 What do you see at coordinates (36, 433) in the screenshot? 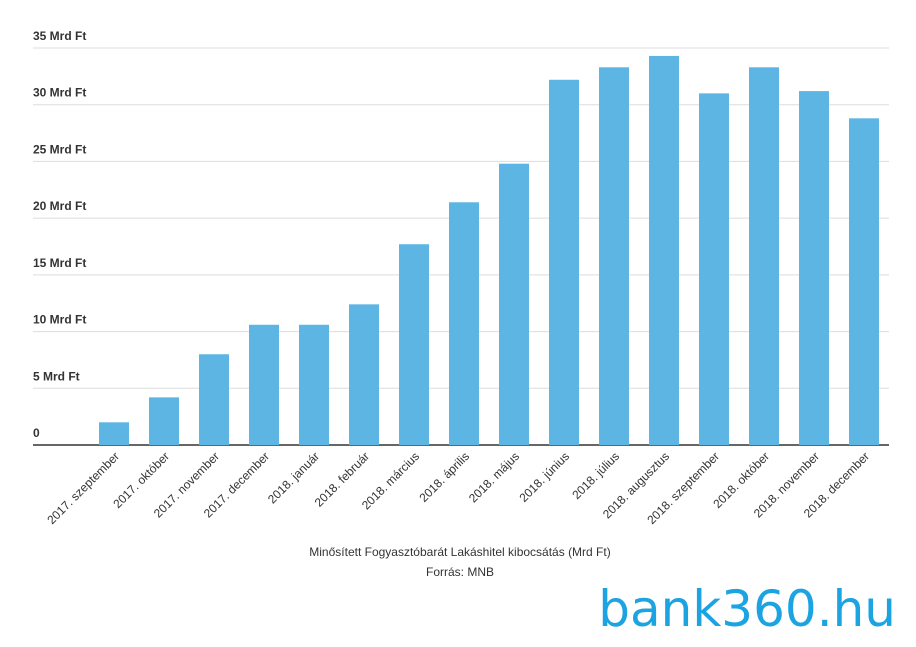
I see `y-tick-label: 0` at bounding box center [36, 433].